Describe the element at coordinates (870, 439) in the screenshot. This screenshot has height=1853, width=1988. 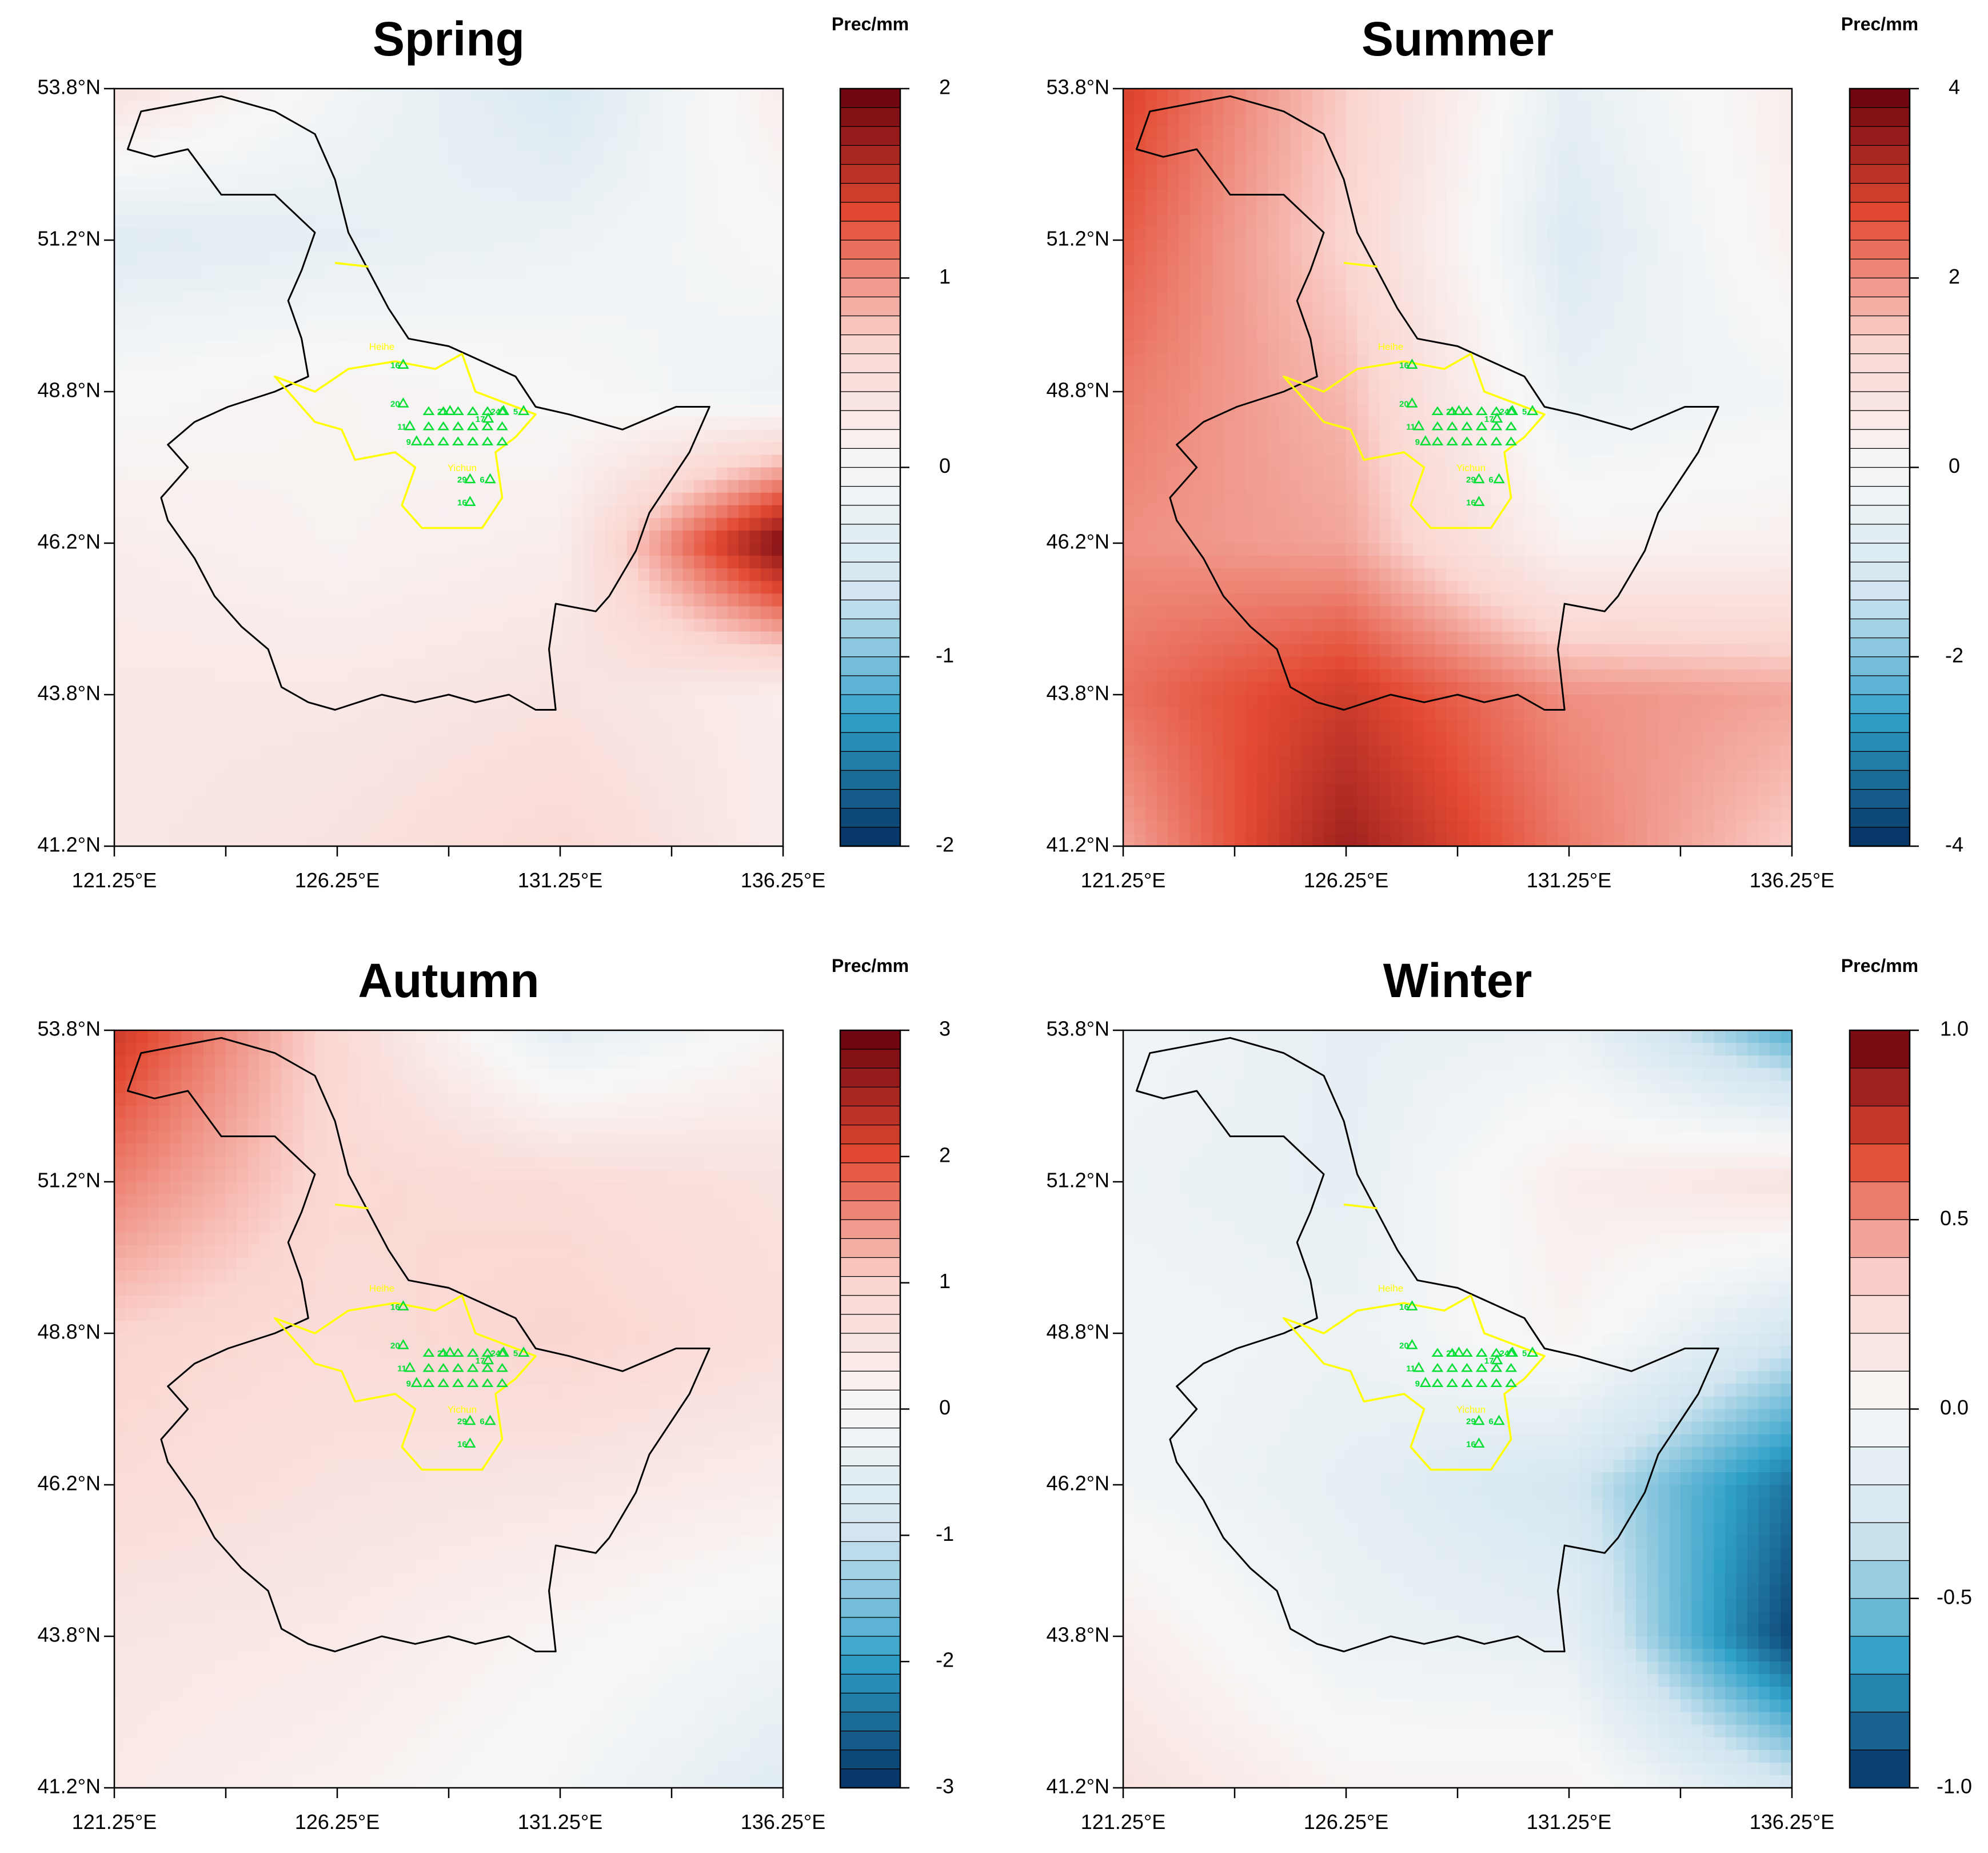
I see `colorbar-segment` at that location.